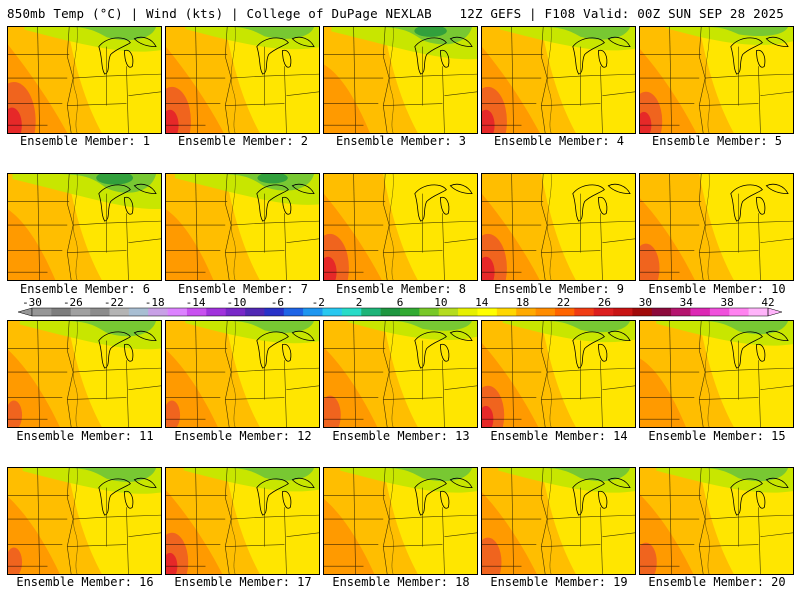 The image size is (800, 600). I want to click on colorbar-outline, so click(400, 312).